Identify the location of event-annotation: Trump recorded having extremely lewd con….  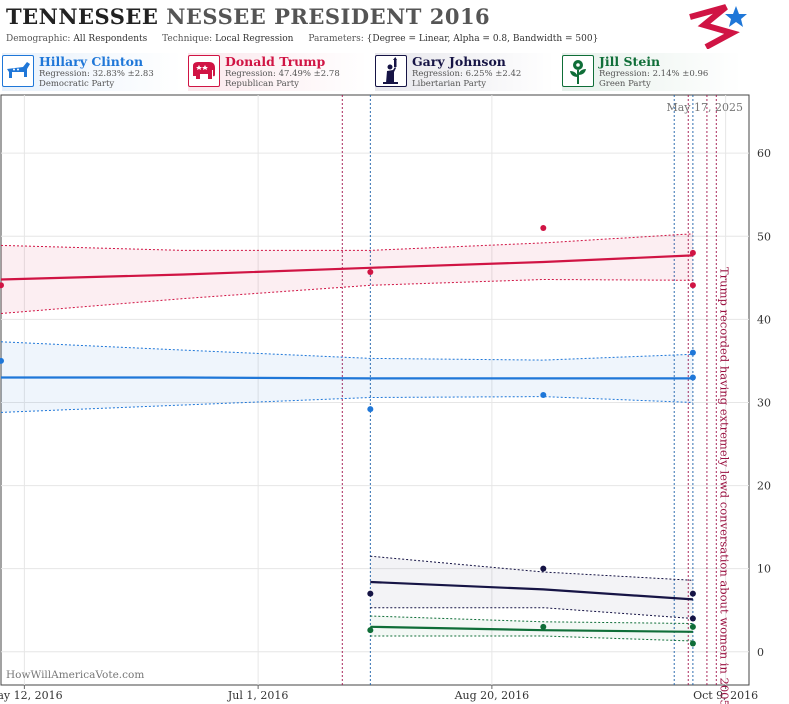
(724, 485).